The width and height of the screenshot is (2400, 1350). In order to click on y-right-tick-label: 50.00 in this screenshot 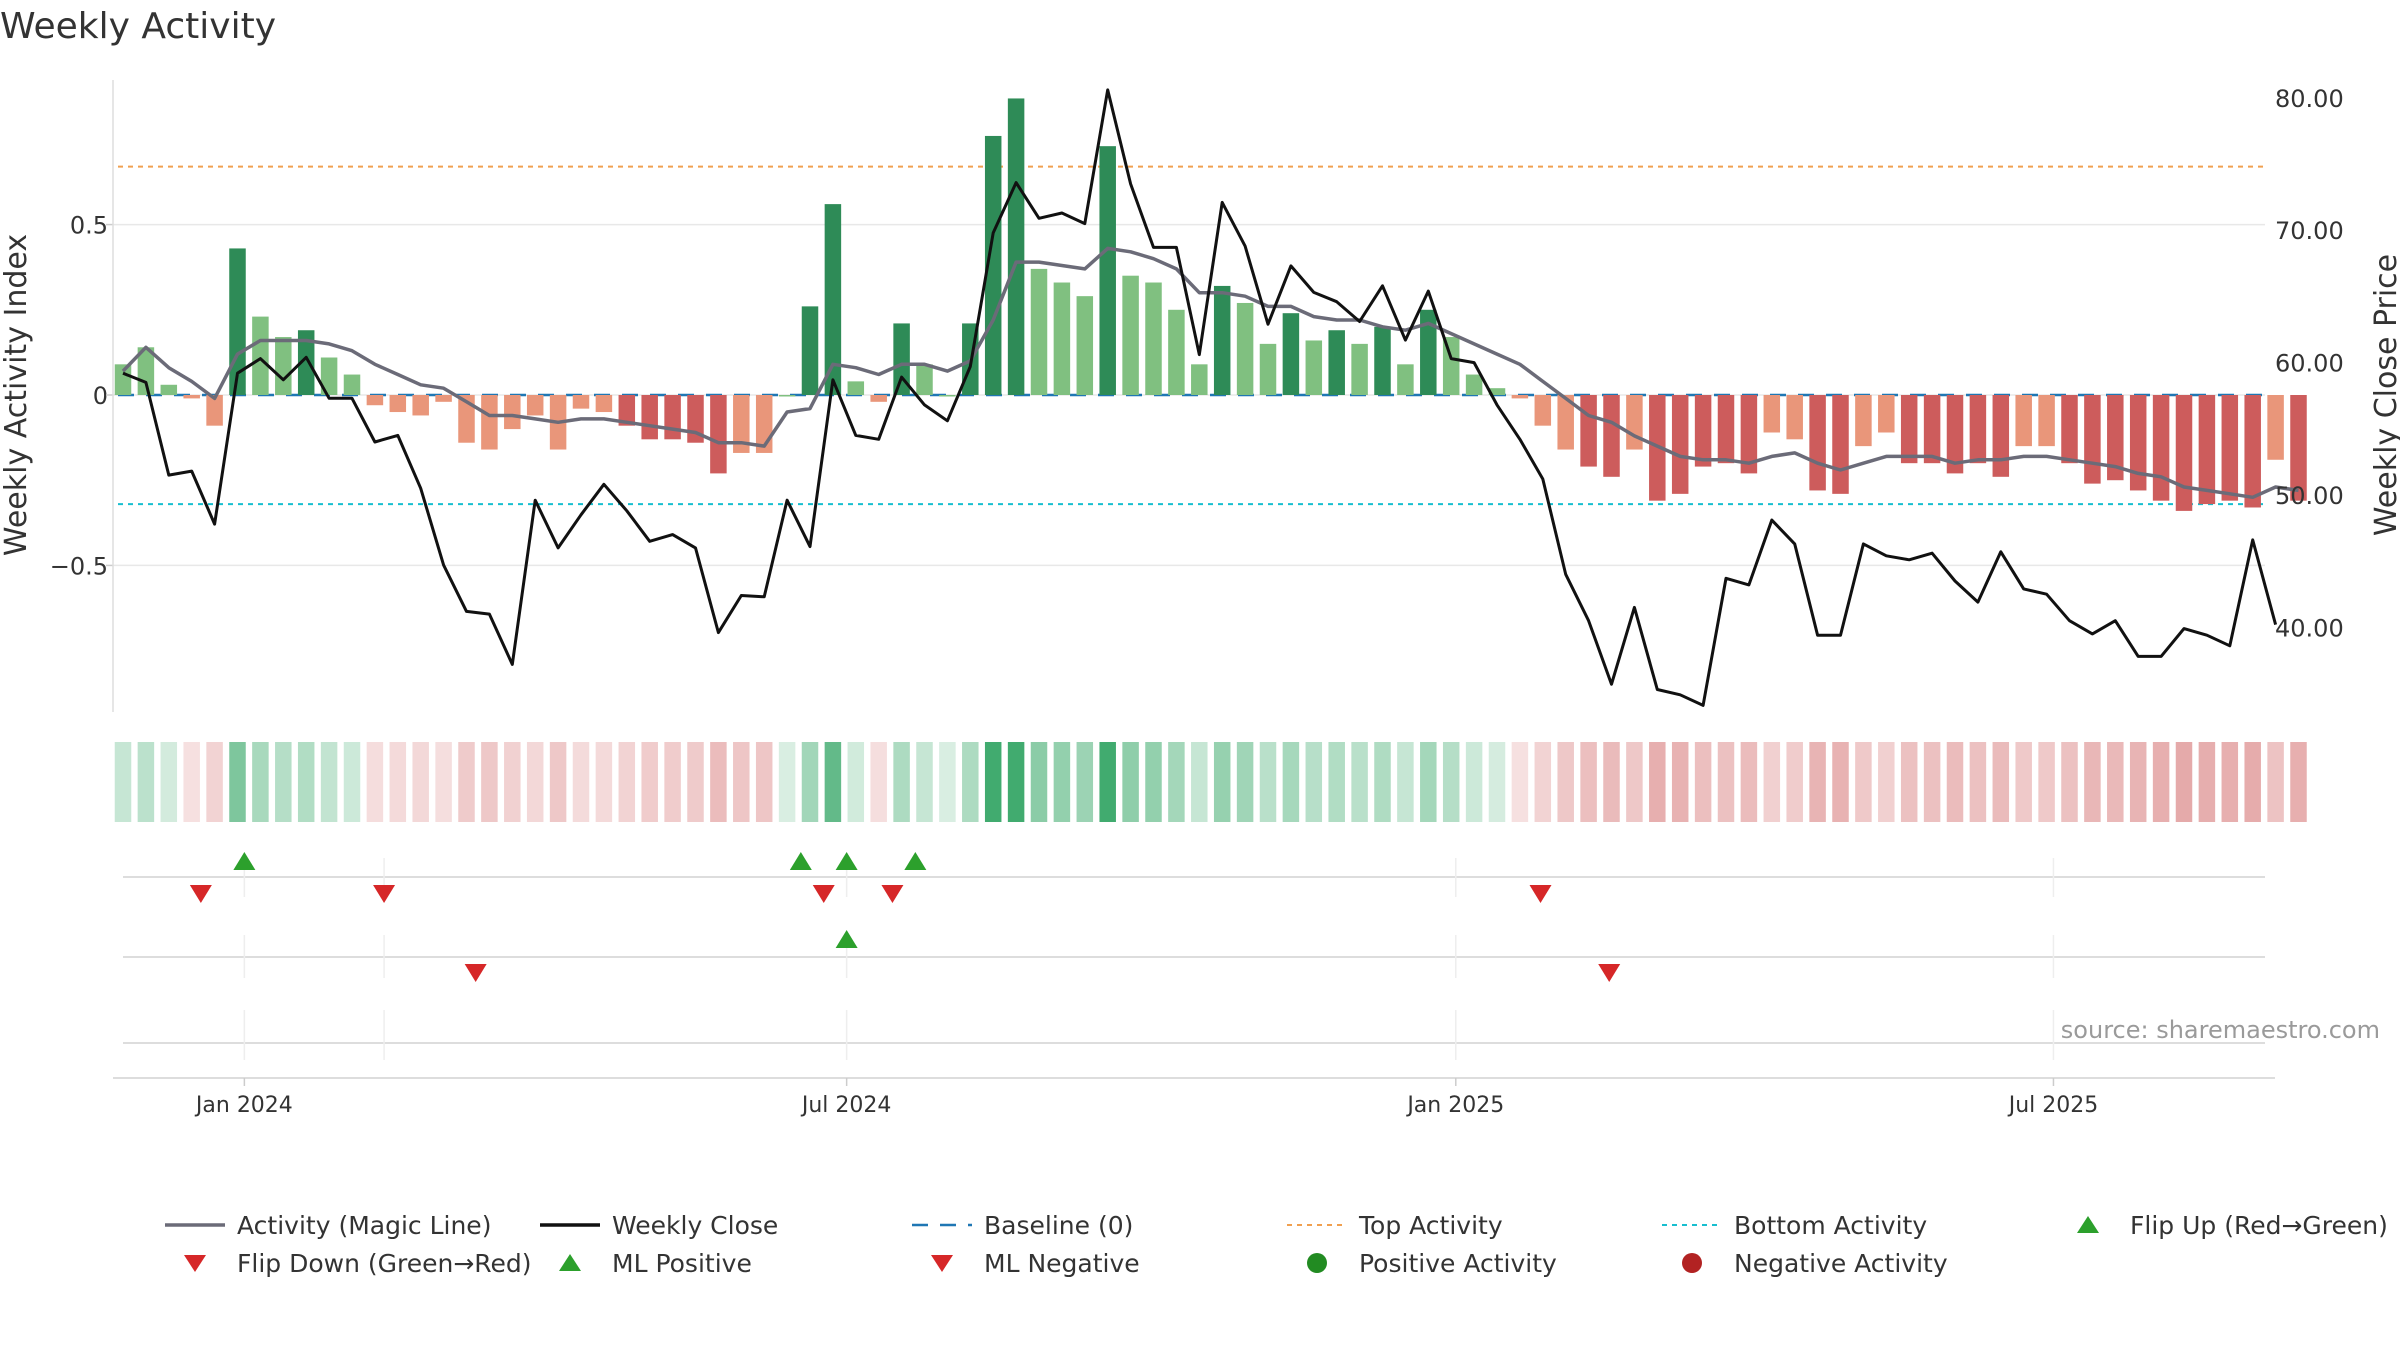, I will do `click(2309, 496)`.